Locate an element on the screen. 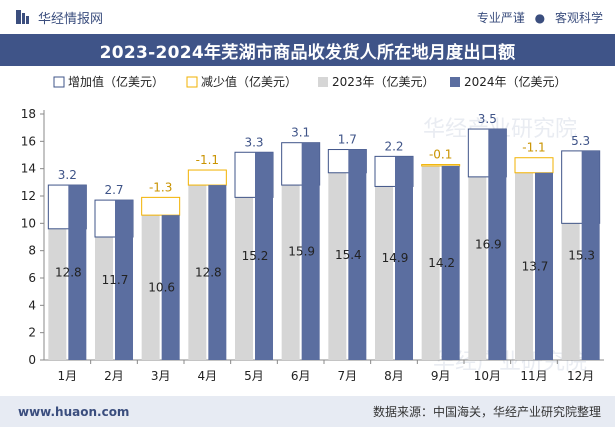 The image size is (615, 427). value-label-2024: 15.3 is located at coordinates (581, 255).